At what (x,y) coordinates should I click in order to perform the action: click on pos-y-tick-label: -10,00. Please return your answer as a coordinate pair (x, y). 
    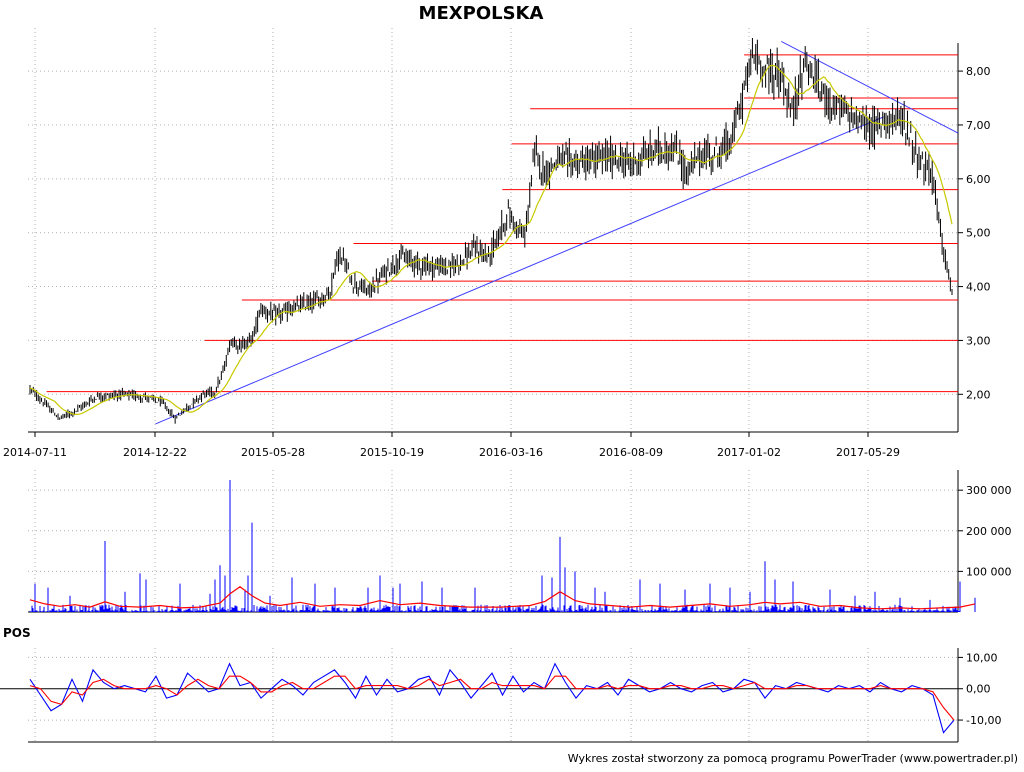
    Looking at the image, I should click on (983, 720).